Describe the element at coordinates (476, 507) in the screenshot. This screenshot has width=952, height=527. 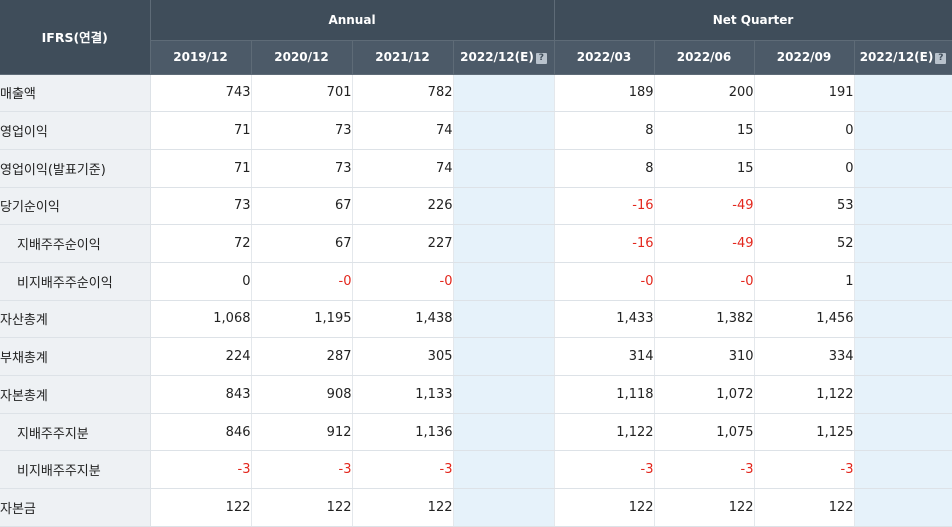
I see `table-row: 자본금 122 122 122 122 122 122` at that location.